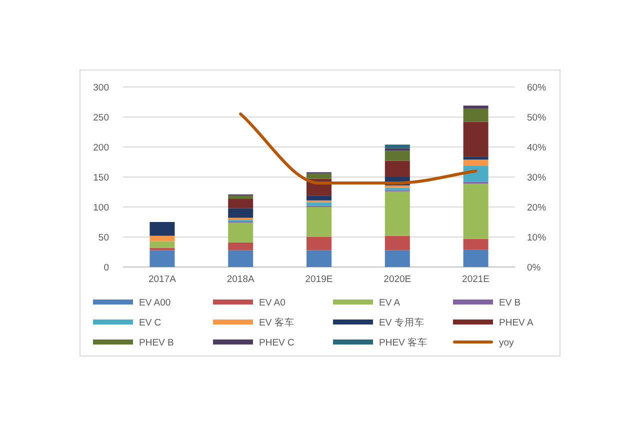  I want to click on y2-tick-label: 30%, so click(537, 178).